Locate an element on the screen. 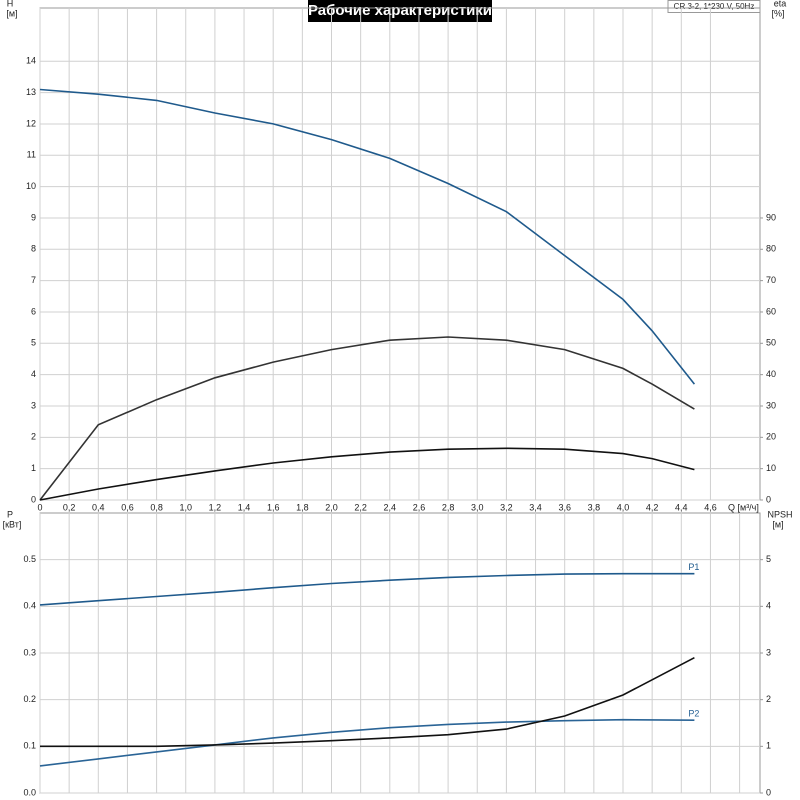 This screenshot has height=800, width=800. x-tick-label: 1,4 is located at coordinates (244, 507).